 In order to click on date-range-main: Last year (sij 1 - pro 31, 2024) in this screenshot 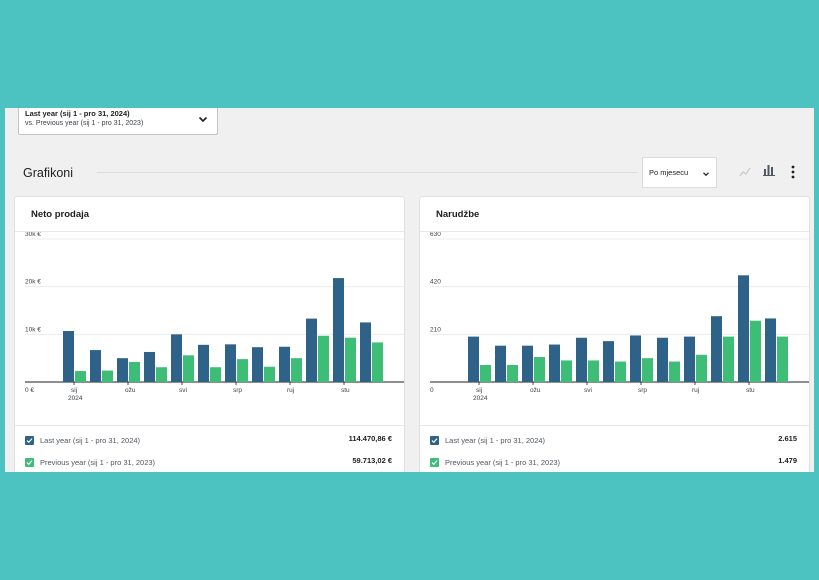, I will do `click(77, 113)`.